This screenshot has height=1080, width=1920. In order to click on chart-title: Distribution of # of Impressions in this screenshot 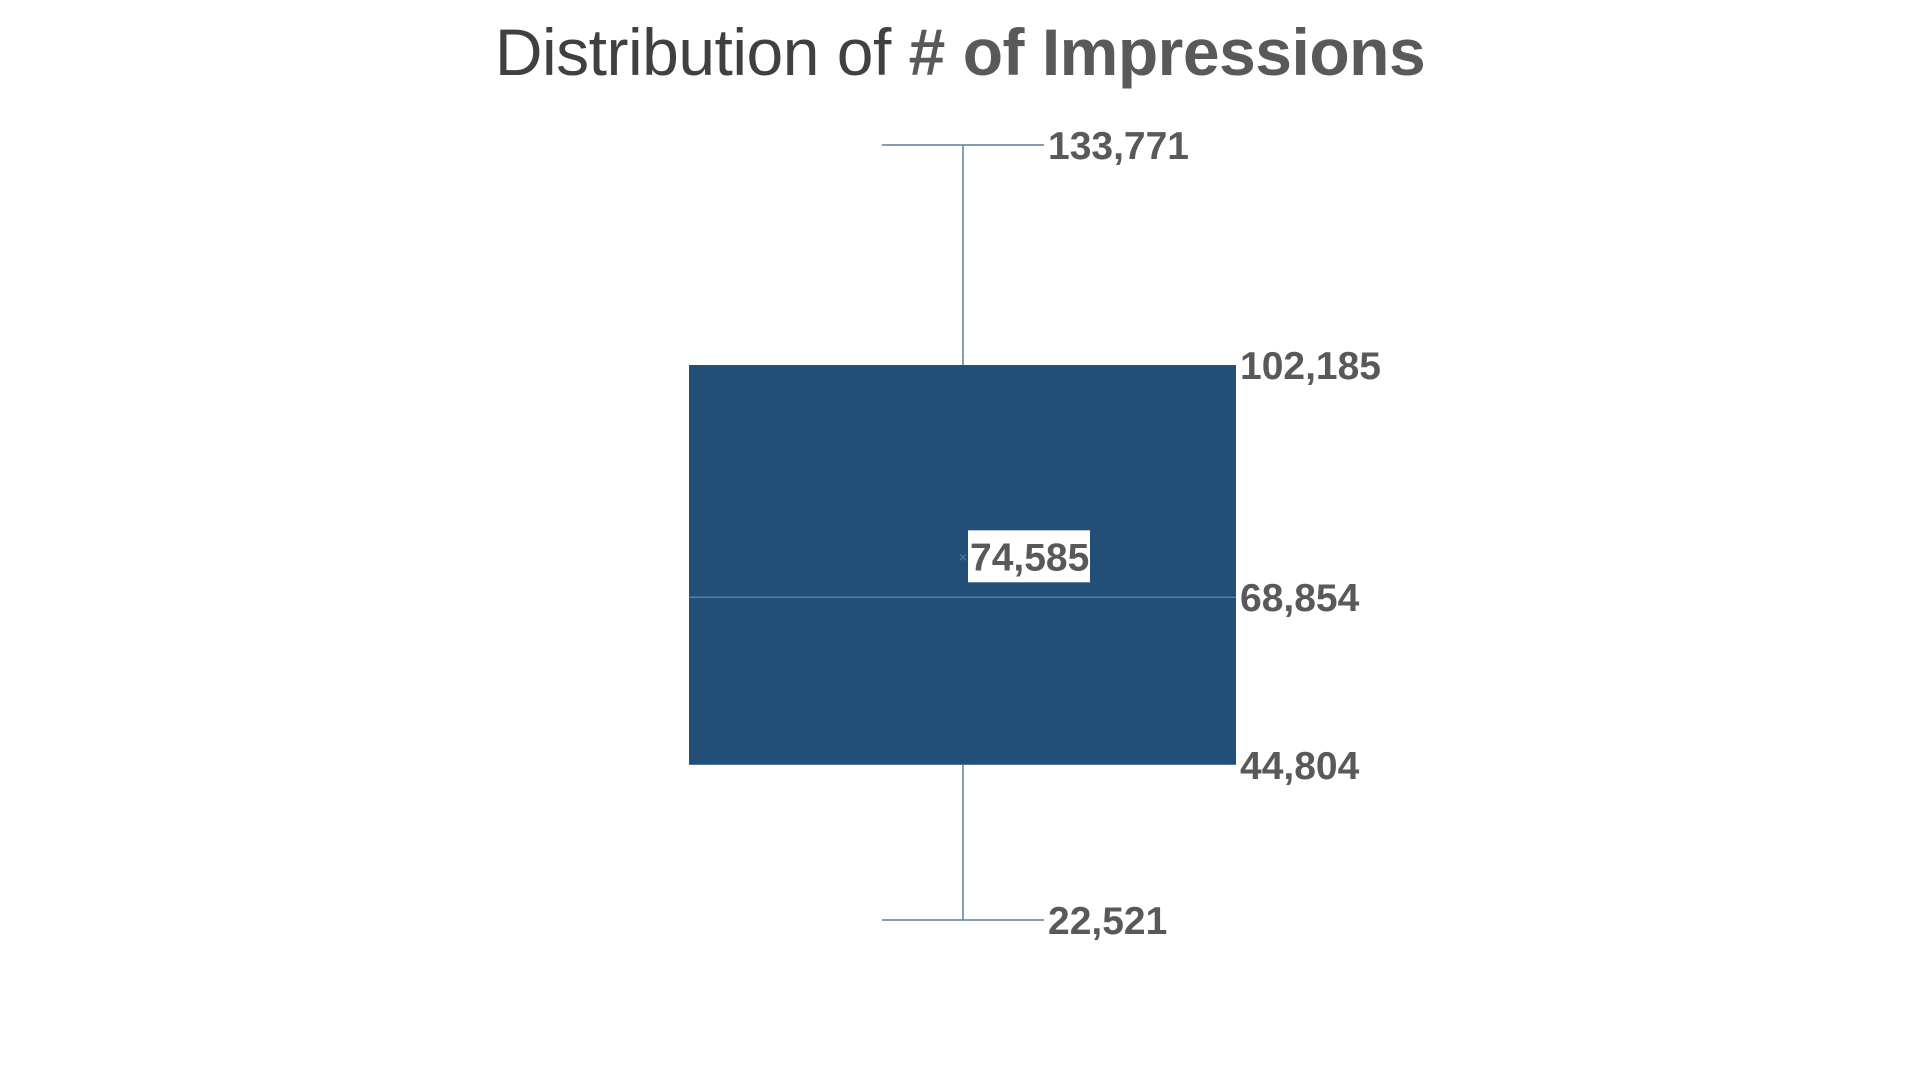, I will do `click(960, 52)`.